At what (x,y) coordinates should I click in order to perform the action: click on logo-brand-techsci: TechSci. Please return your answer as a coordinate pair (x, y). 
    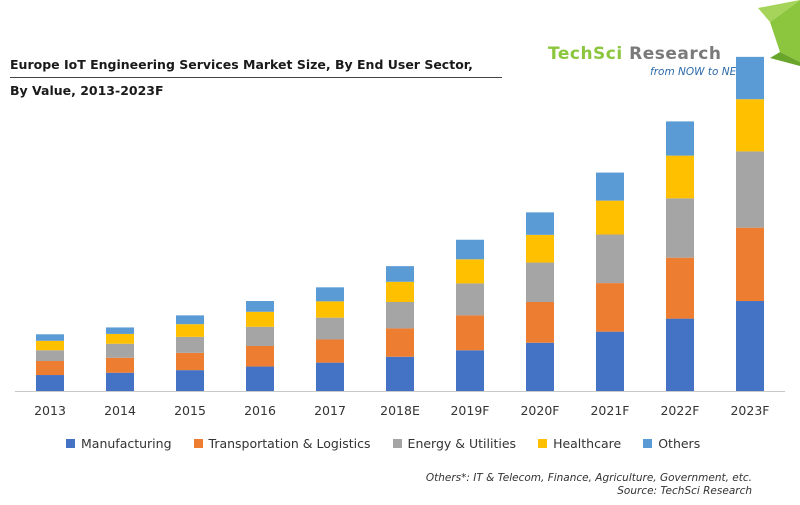
    Looking at the image, I should click on (585, 54).